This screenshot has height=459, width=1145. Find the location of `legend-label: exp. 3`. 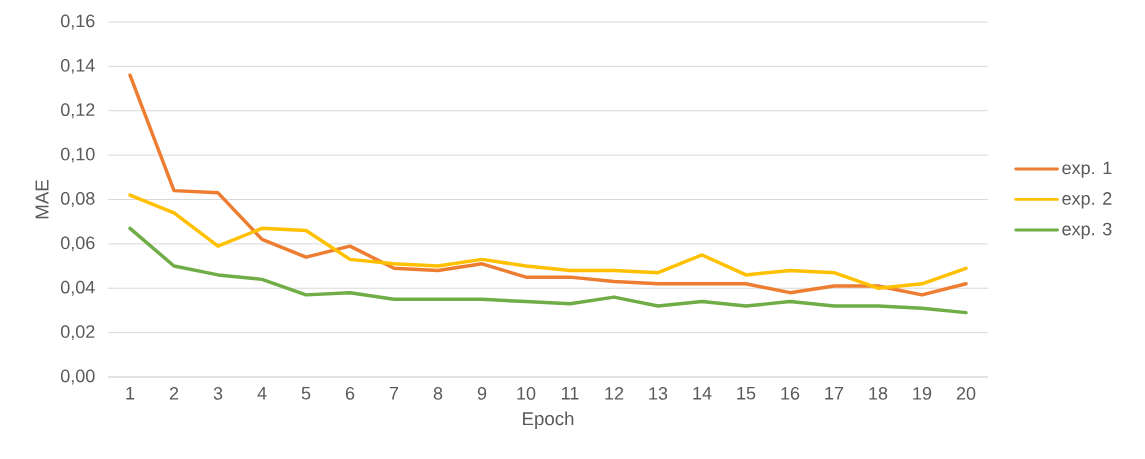

legend-label: exp. 3 is located at coordinates (1087, 230).